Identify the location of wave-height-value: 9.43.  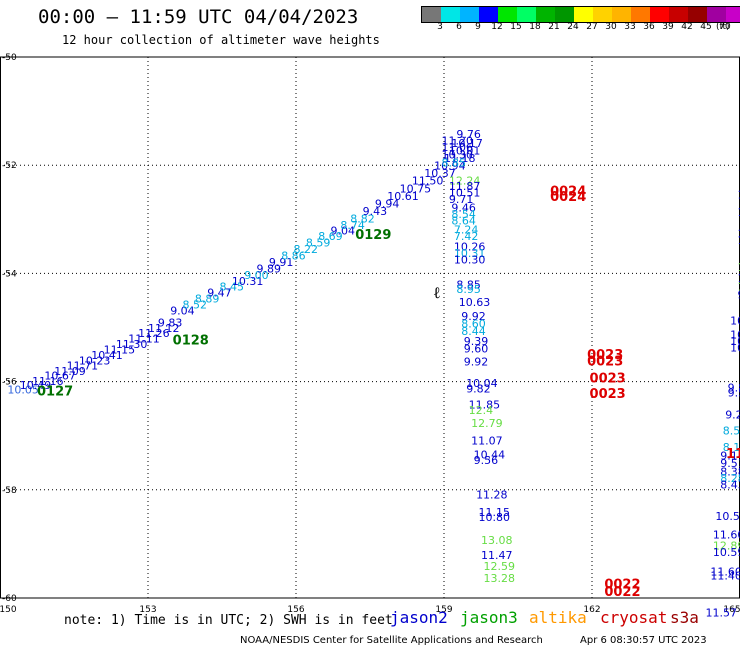
(375, 211).